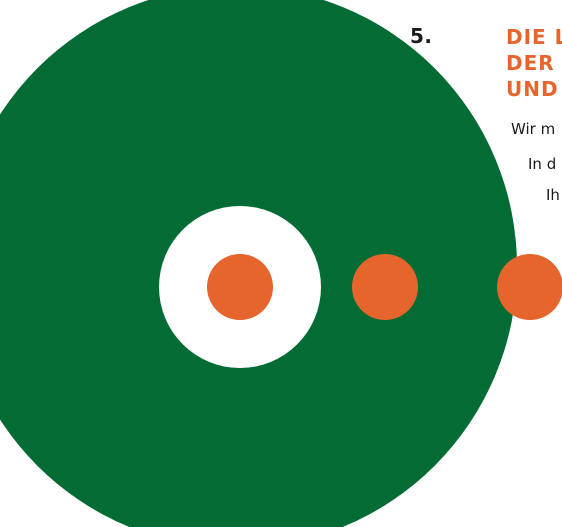 This screenshot has height=527, width=562. Describe the element at coordinates (529, 287) in the screenshot. I see `orange-dot-right` at that location.